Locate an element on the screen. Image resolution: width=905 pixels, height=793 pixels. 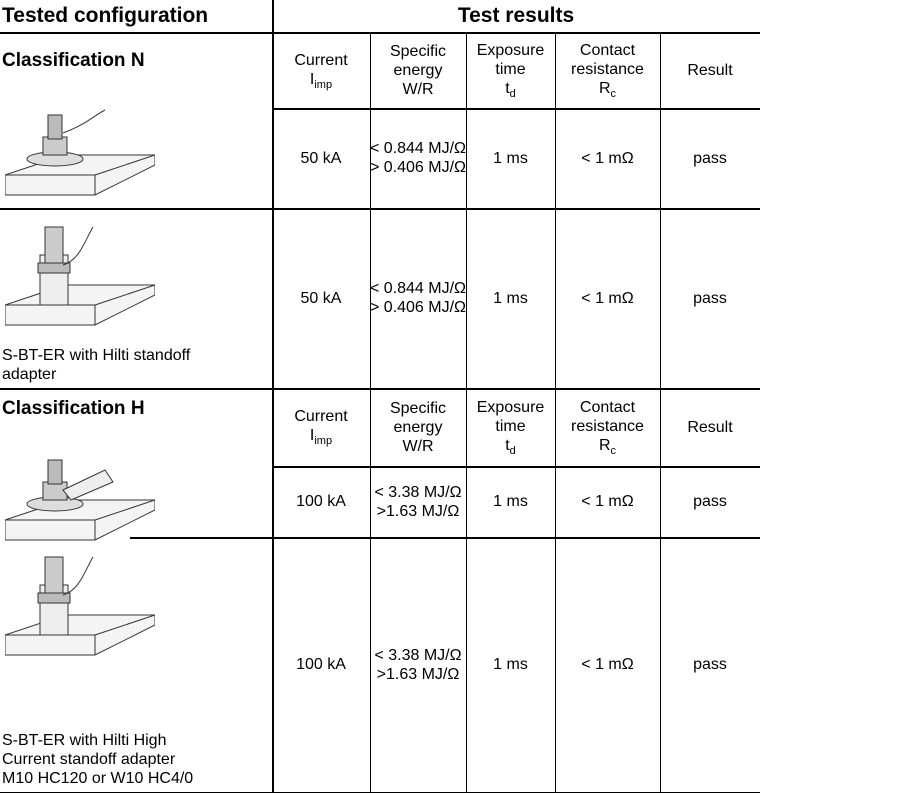
value: < 3.38 MJ/Ω is located at coordinates (418, 655).